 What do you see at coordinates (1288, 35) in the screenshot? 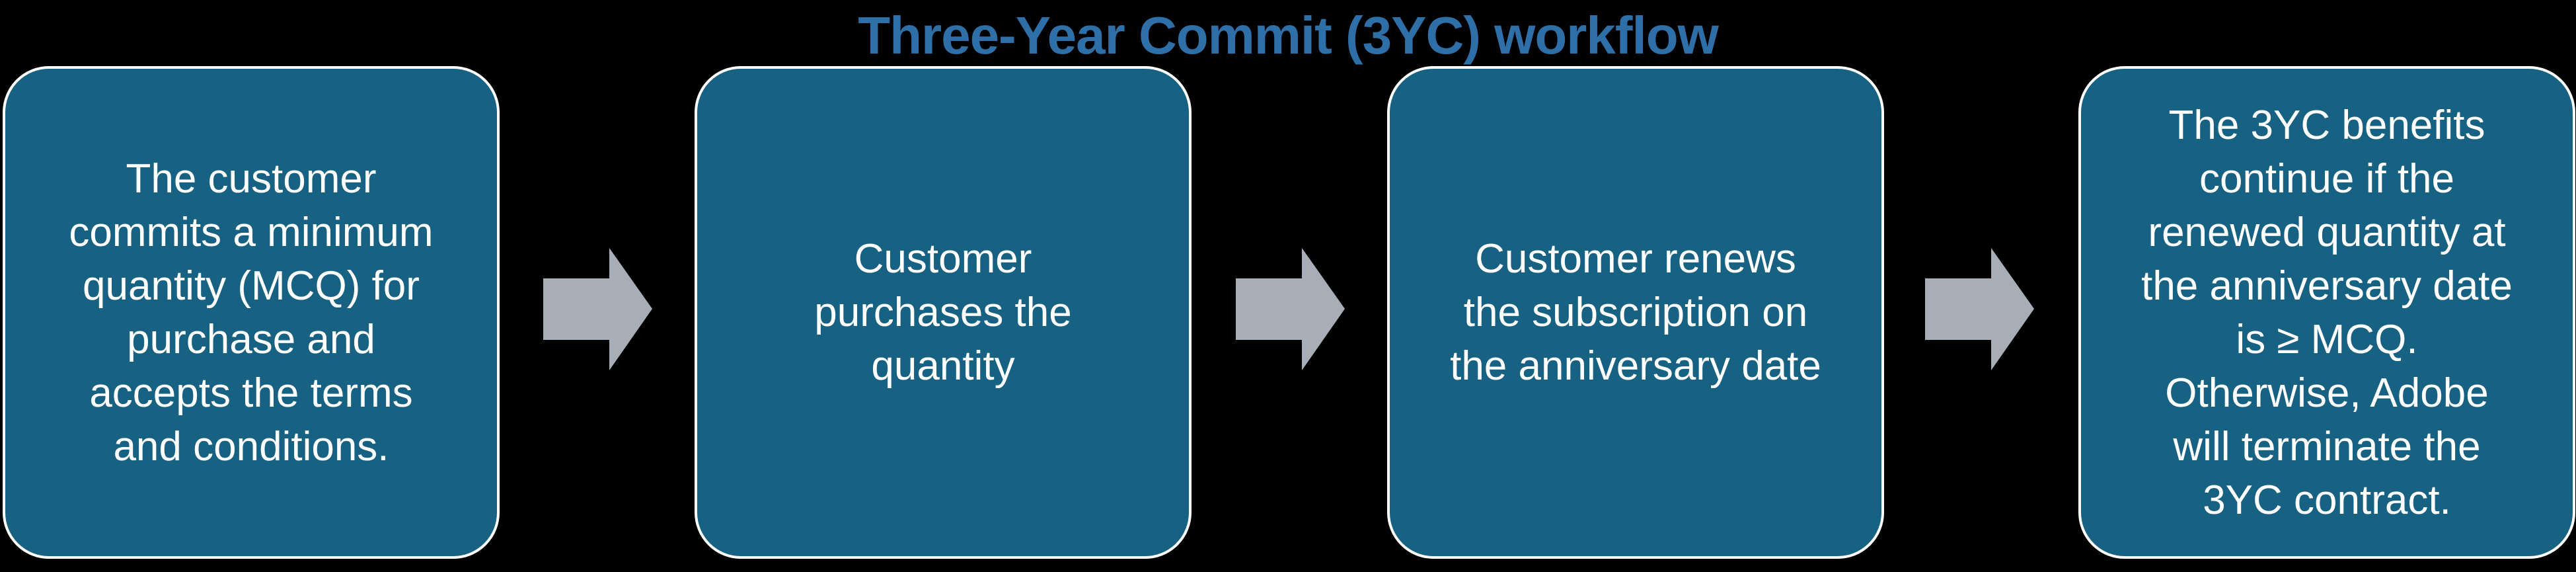
I see `diagram-title: Three-Year Commit (3YC) workflow` at bounding box center [1288, 35].